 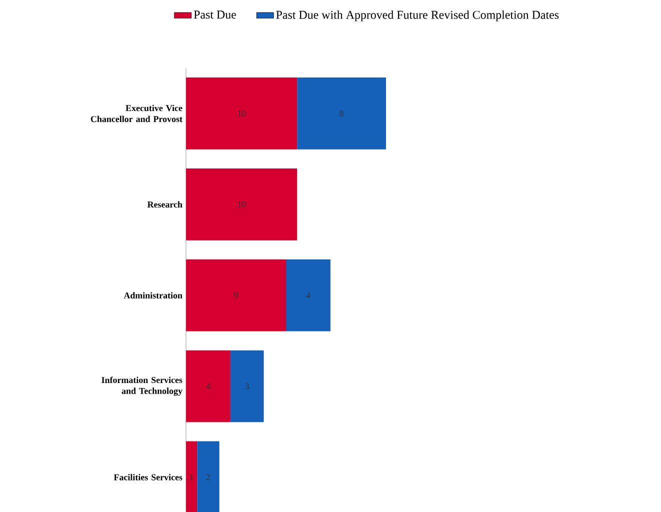 I want to click on data-label: 2, so click(x=208, y=477).